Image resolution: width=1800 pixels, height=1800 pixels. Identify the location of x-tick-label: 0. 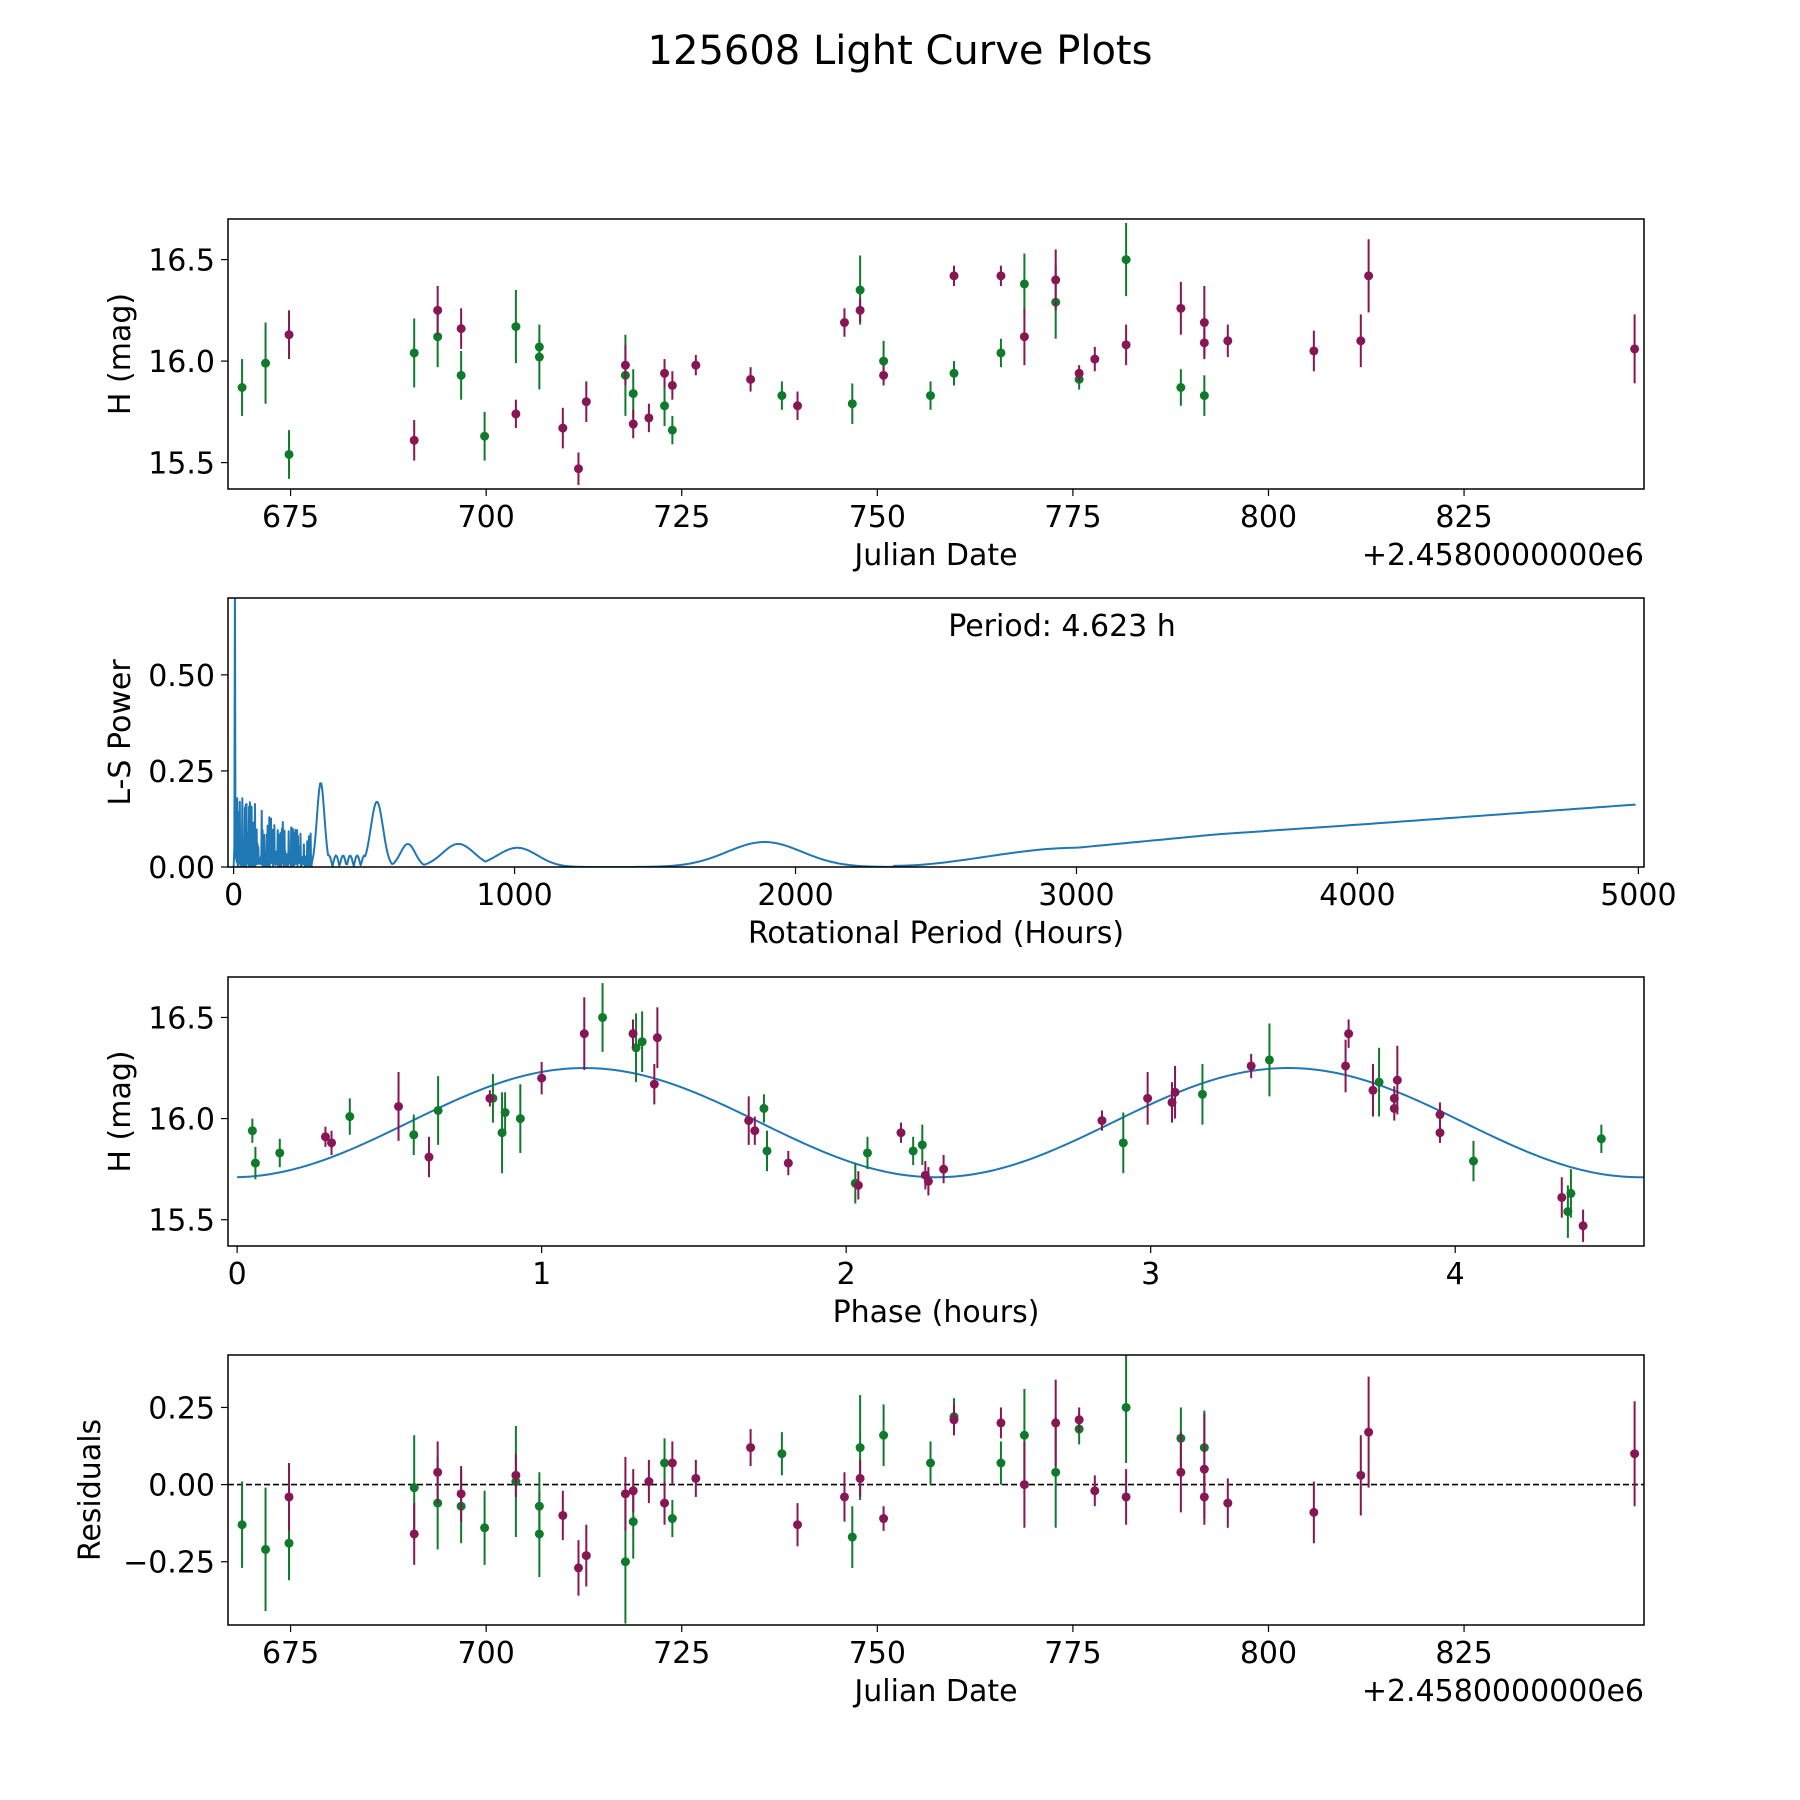
(233, 895).